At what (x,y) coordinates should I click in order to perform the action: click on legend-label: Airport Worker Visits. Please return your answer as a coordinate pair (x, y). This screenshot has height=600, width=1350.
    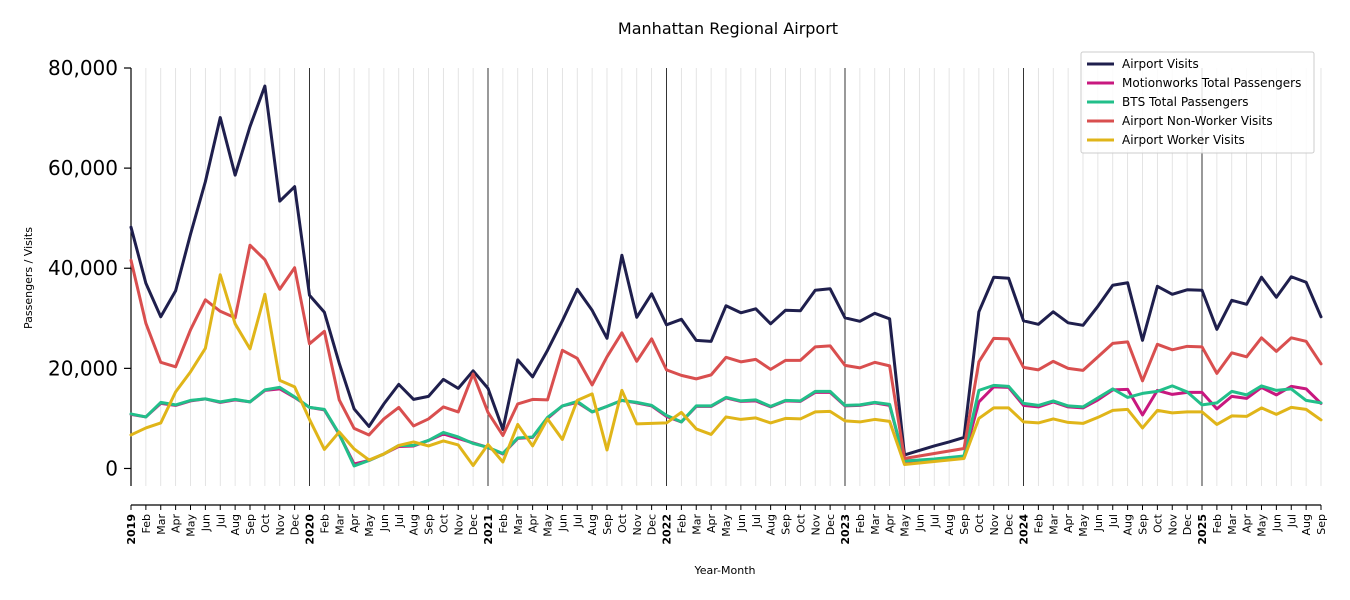
    Looking at the image, I should click on (1183, 140).